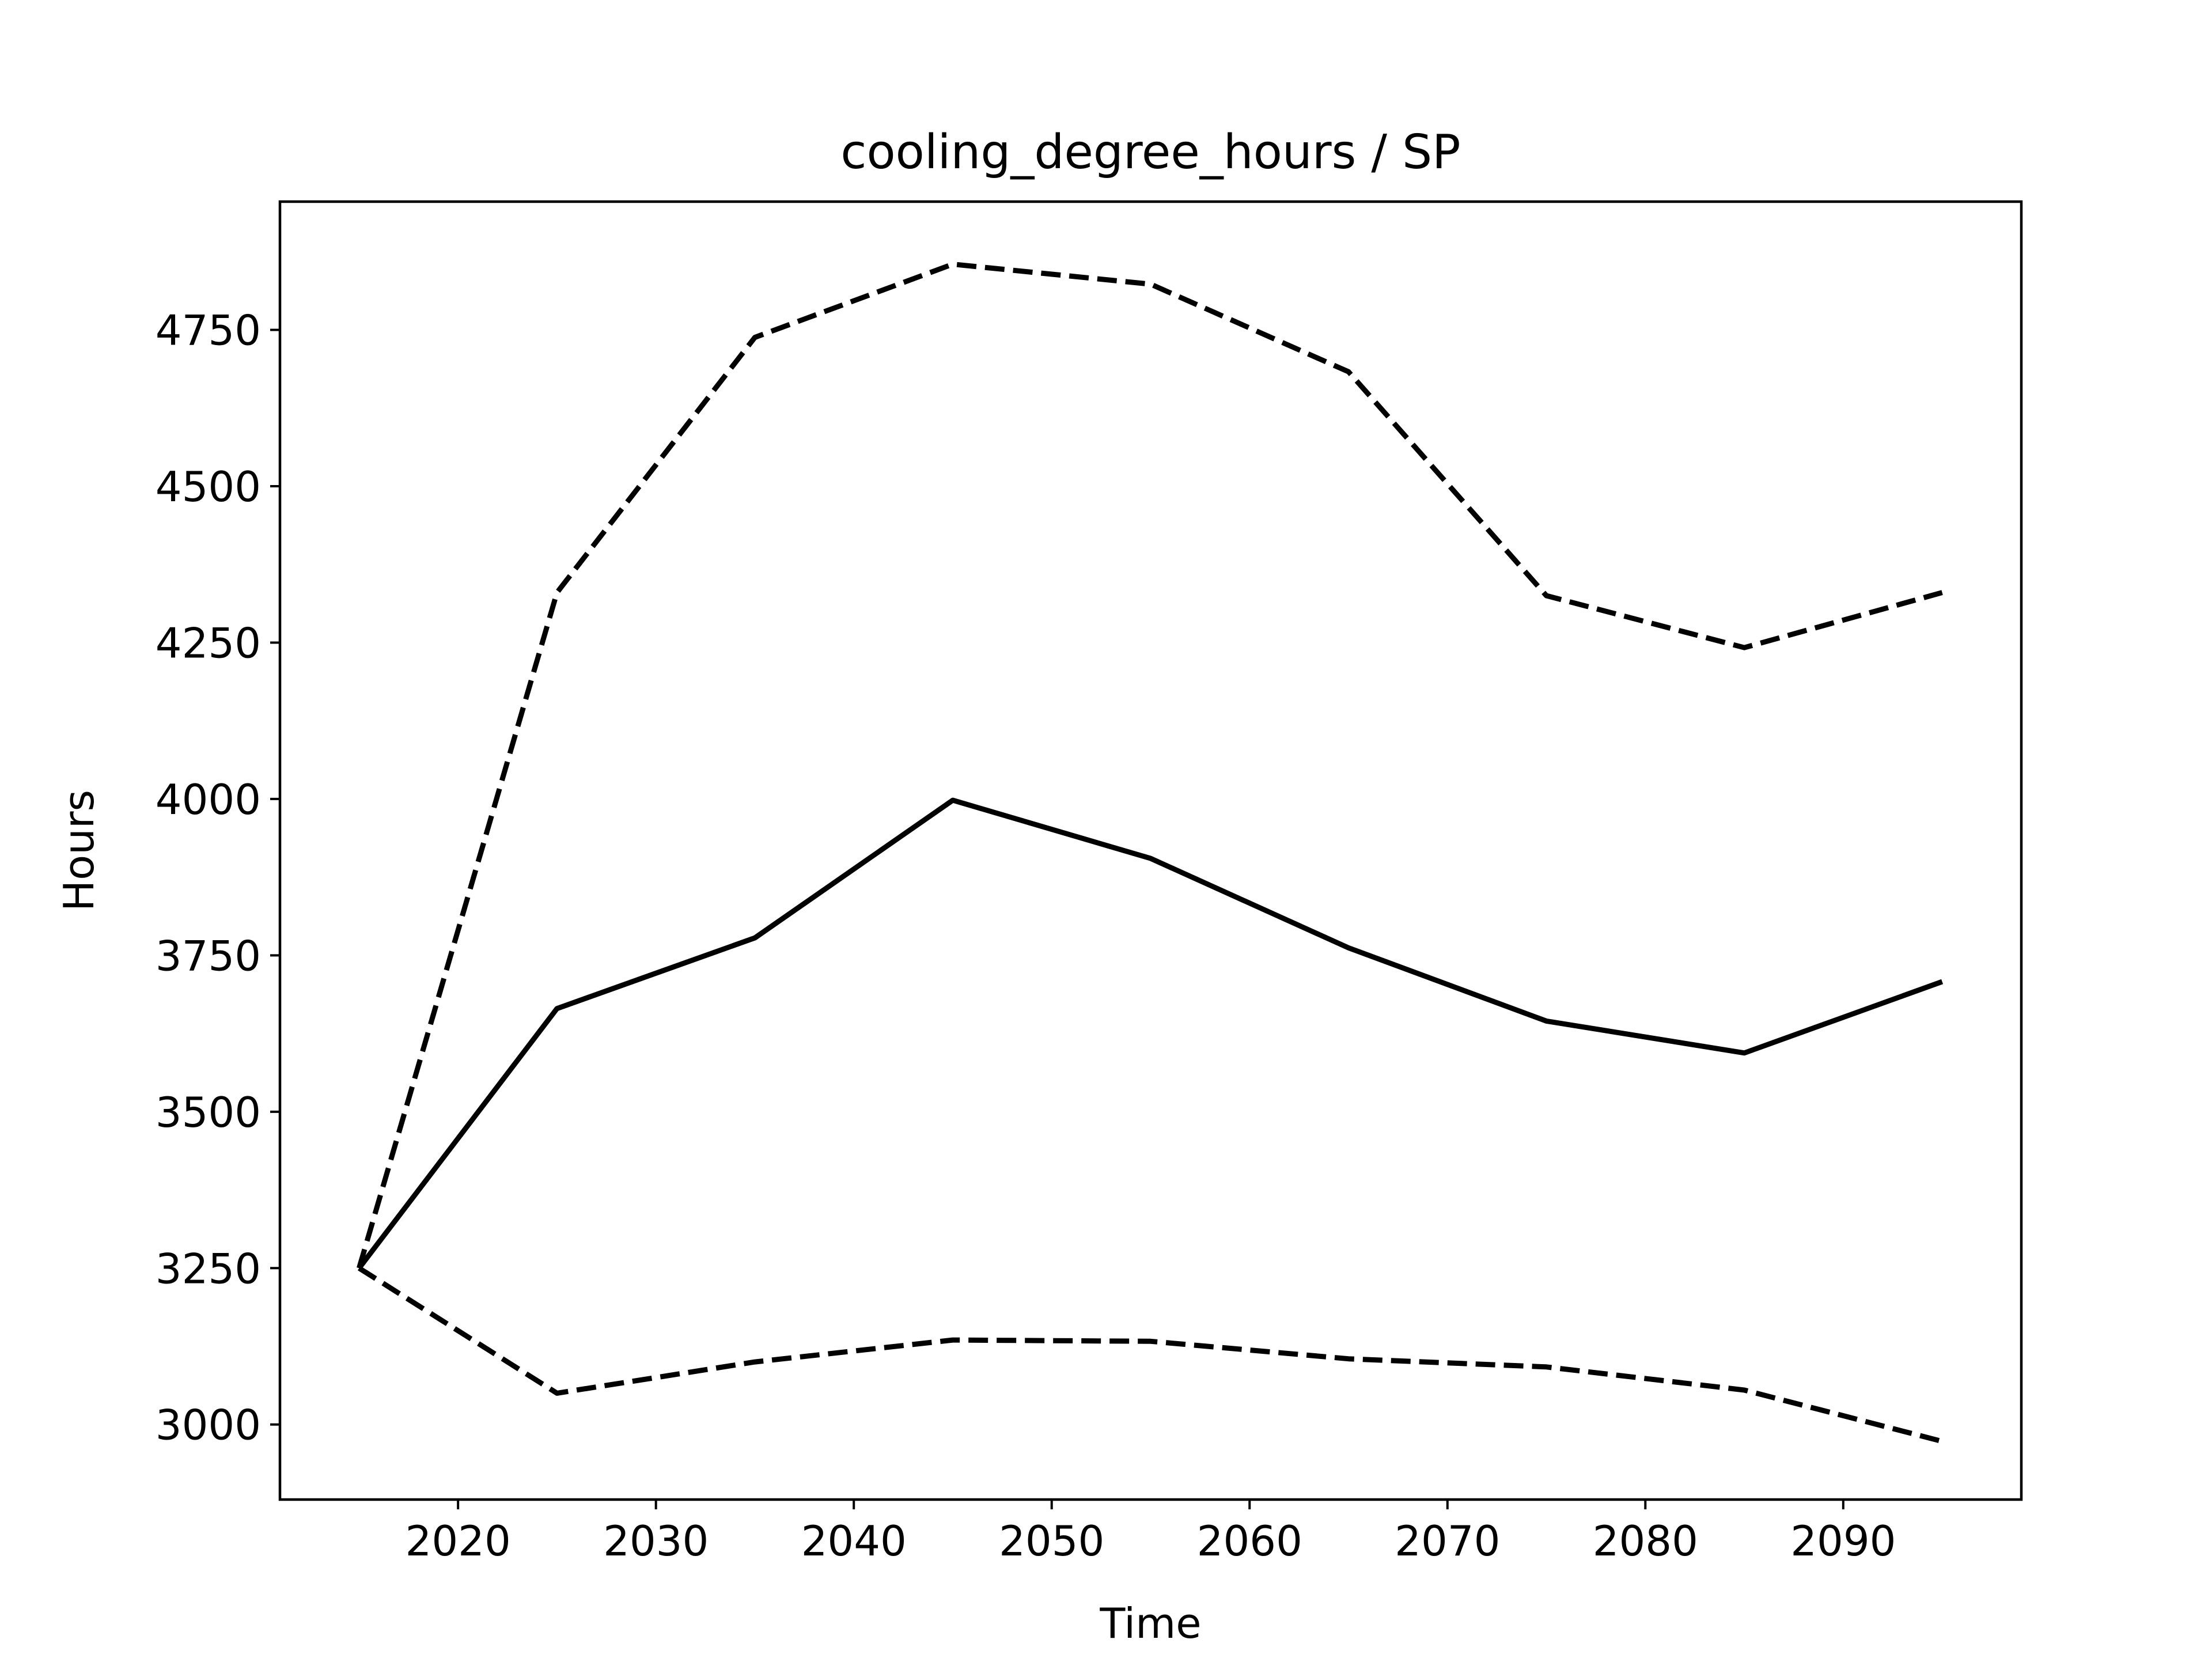  I want to click on y-tick-label: 3250, so click(208, 1269).